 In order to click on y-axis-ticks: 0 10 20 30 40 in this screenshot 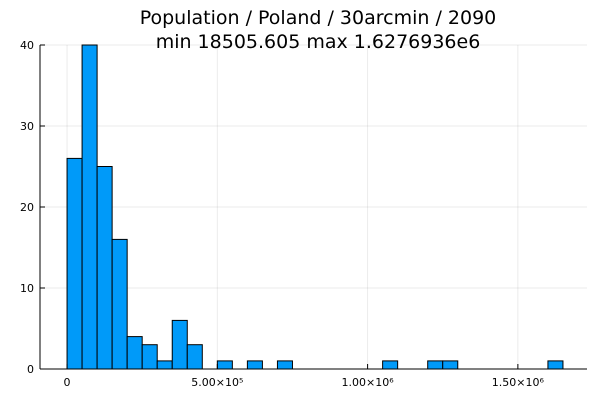, I will do `click(32, 207)`.